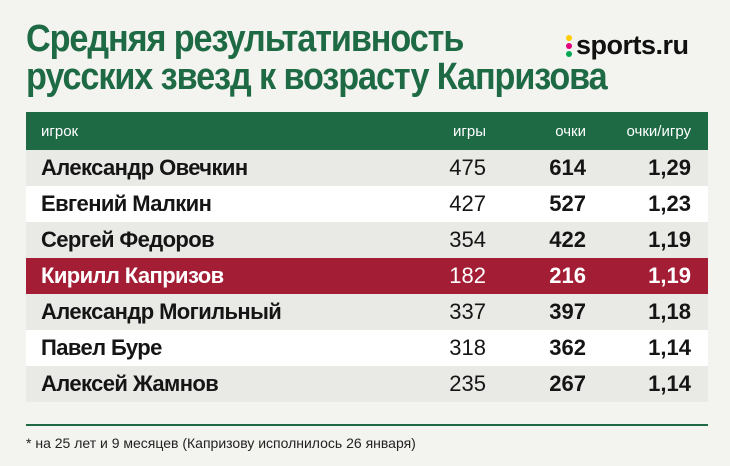 The width and height of the screenshot is (730, 466). What do you see at coordinates (669, 311) in the screenshot?
I see `ppg-value: 1,18` at bounding box center [669, 311].